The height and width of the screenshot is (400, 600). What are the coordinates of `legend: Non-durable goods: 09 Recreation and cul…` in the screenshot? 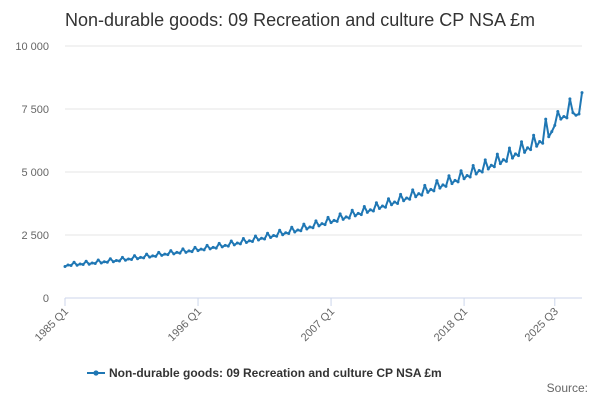 It's located at (264, 373).